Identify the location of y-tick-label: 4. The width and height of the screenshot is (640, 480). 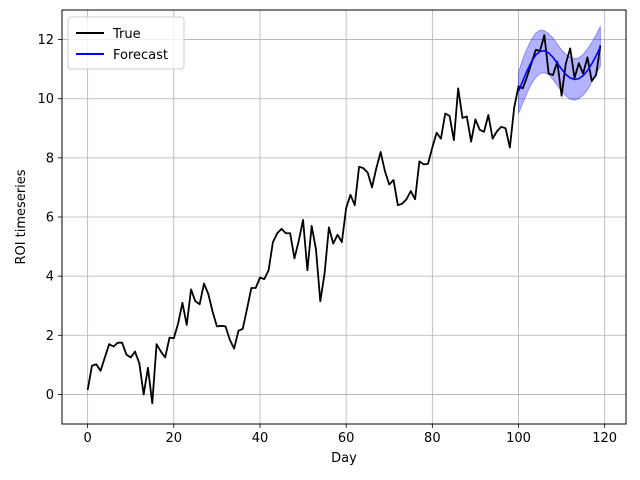
(50, 277).